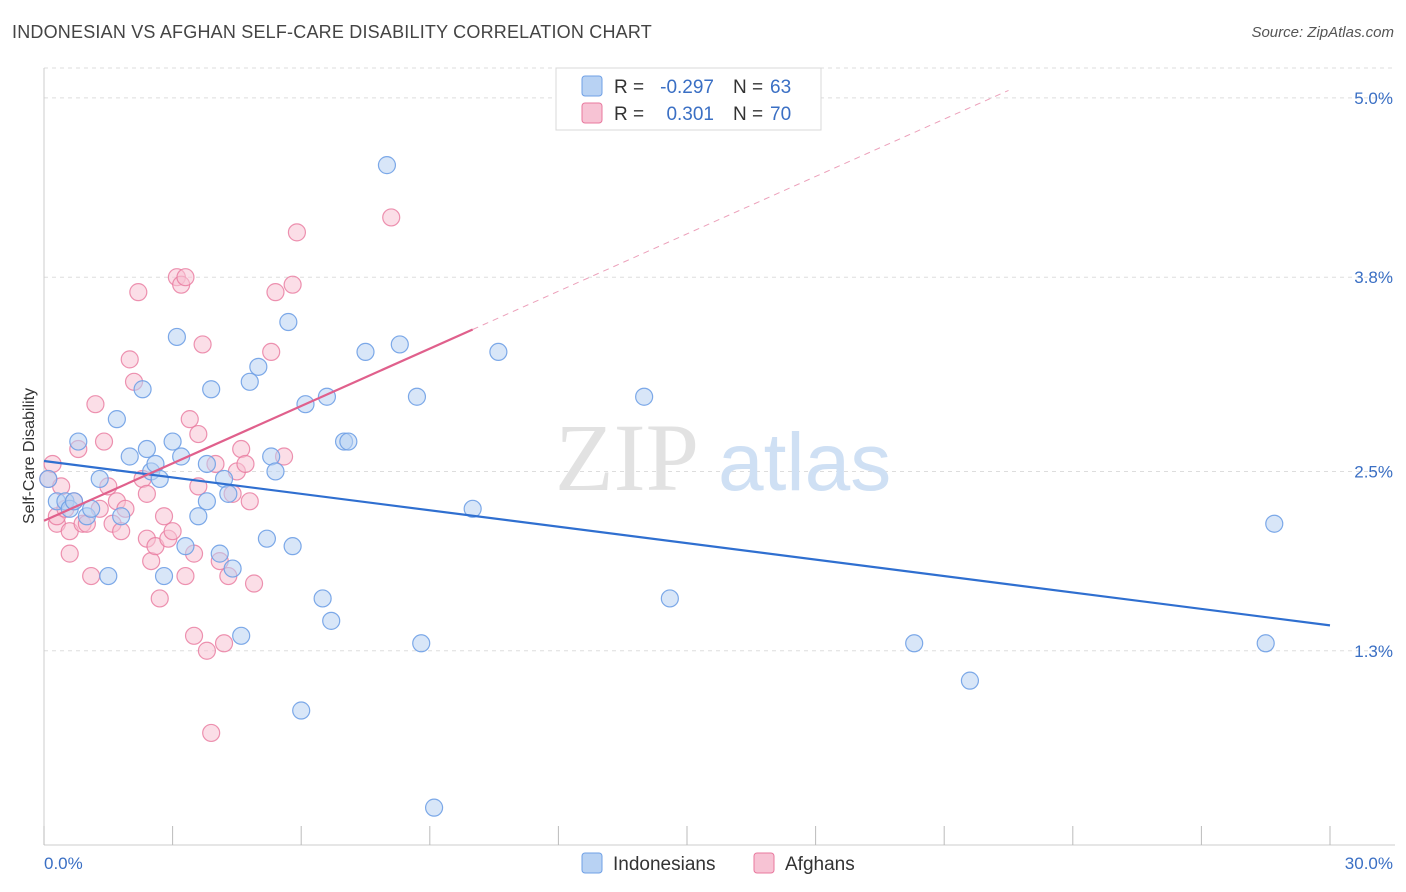 Image resolution: width=1406 pixels, height=892 pixels. Describe the element at coordinates (764, 863) in the screenshot. I see `bottom-legend-swatch-afghans` at that location.